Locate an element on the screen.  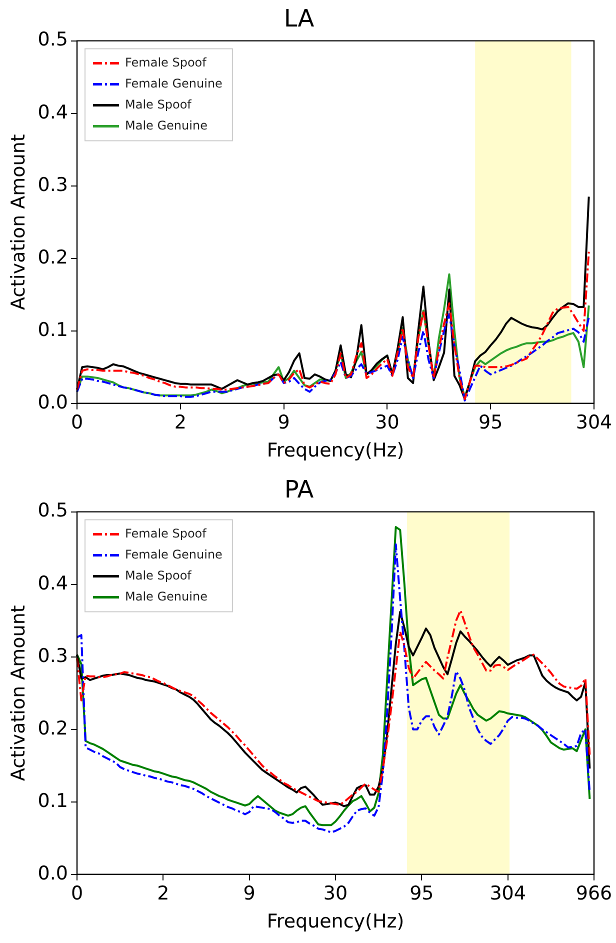
chart-title: LA is located at coordinates (299, 18).